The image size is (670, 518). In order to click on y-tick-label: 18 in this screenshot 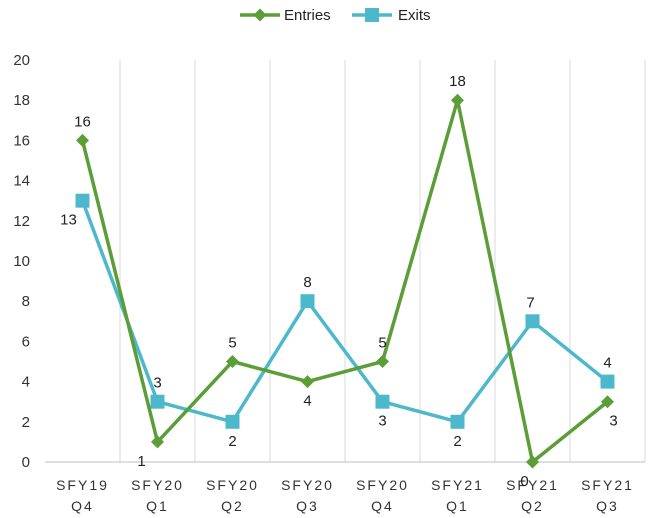, I will do `click(21, 100)`.